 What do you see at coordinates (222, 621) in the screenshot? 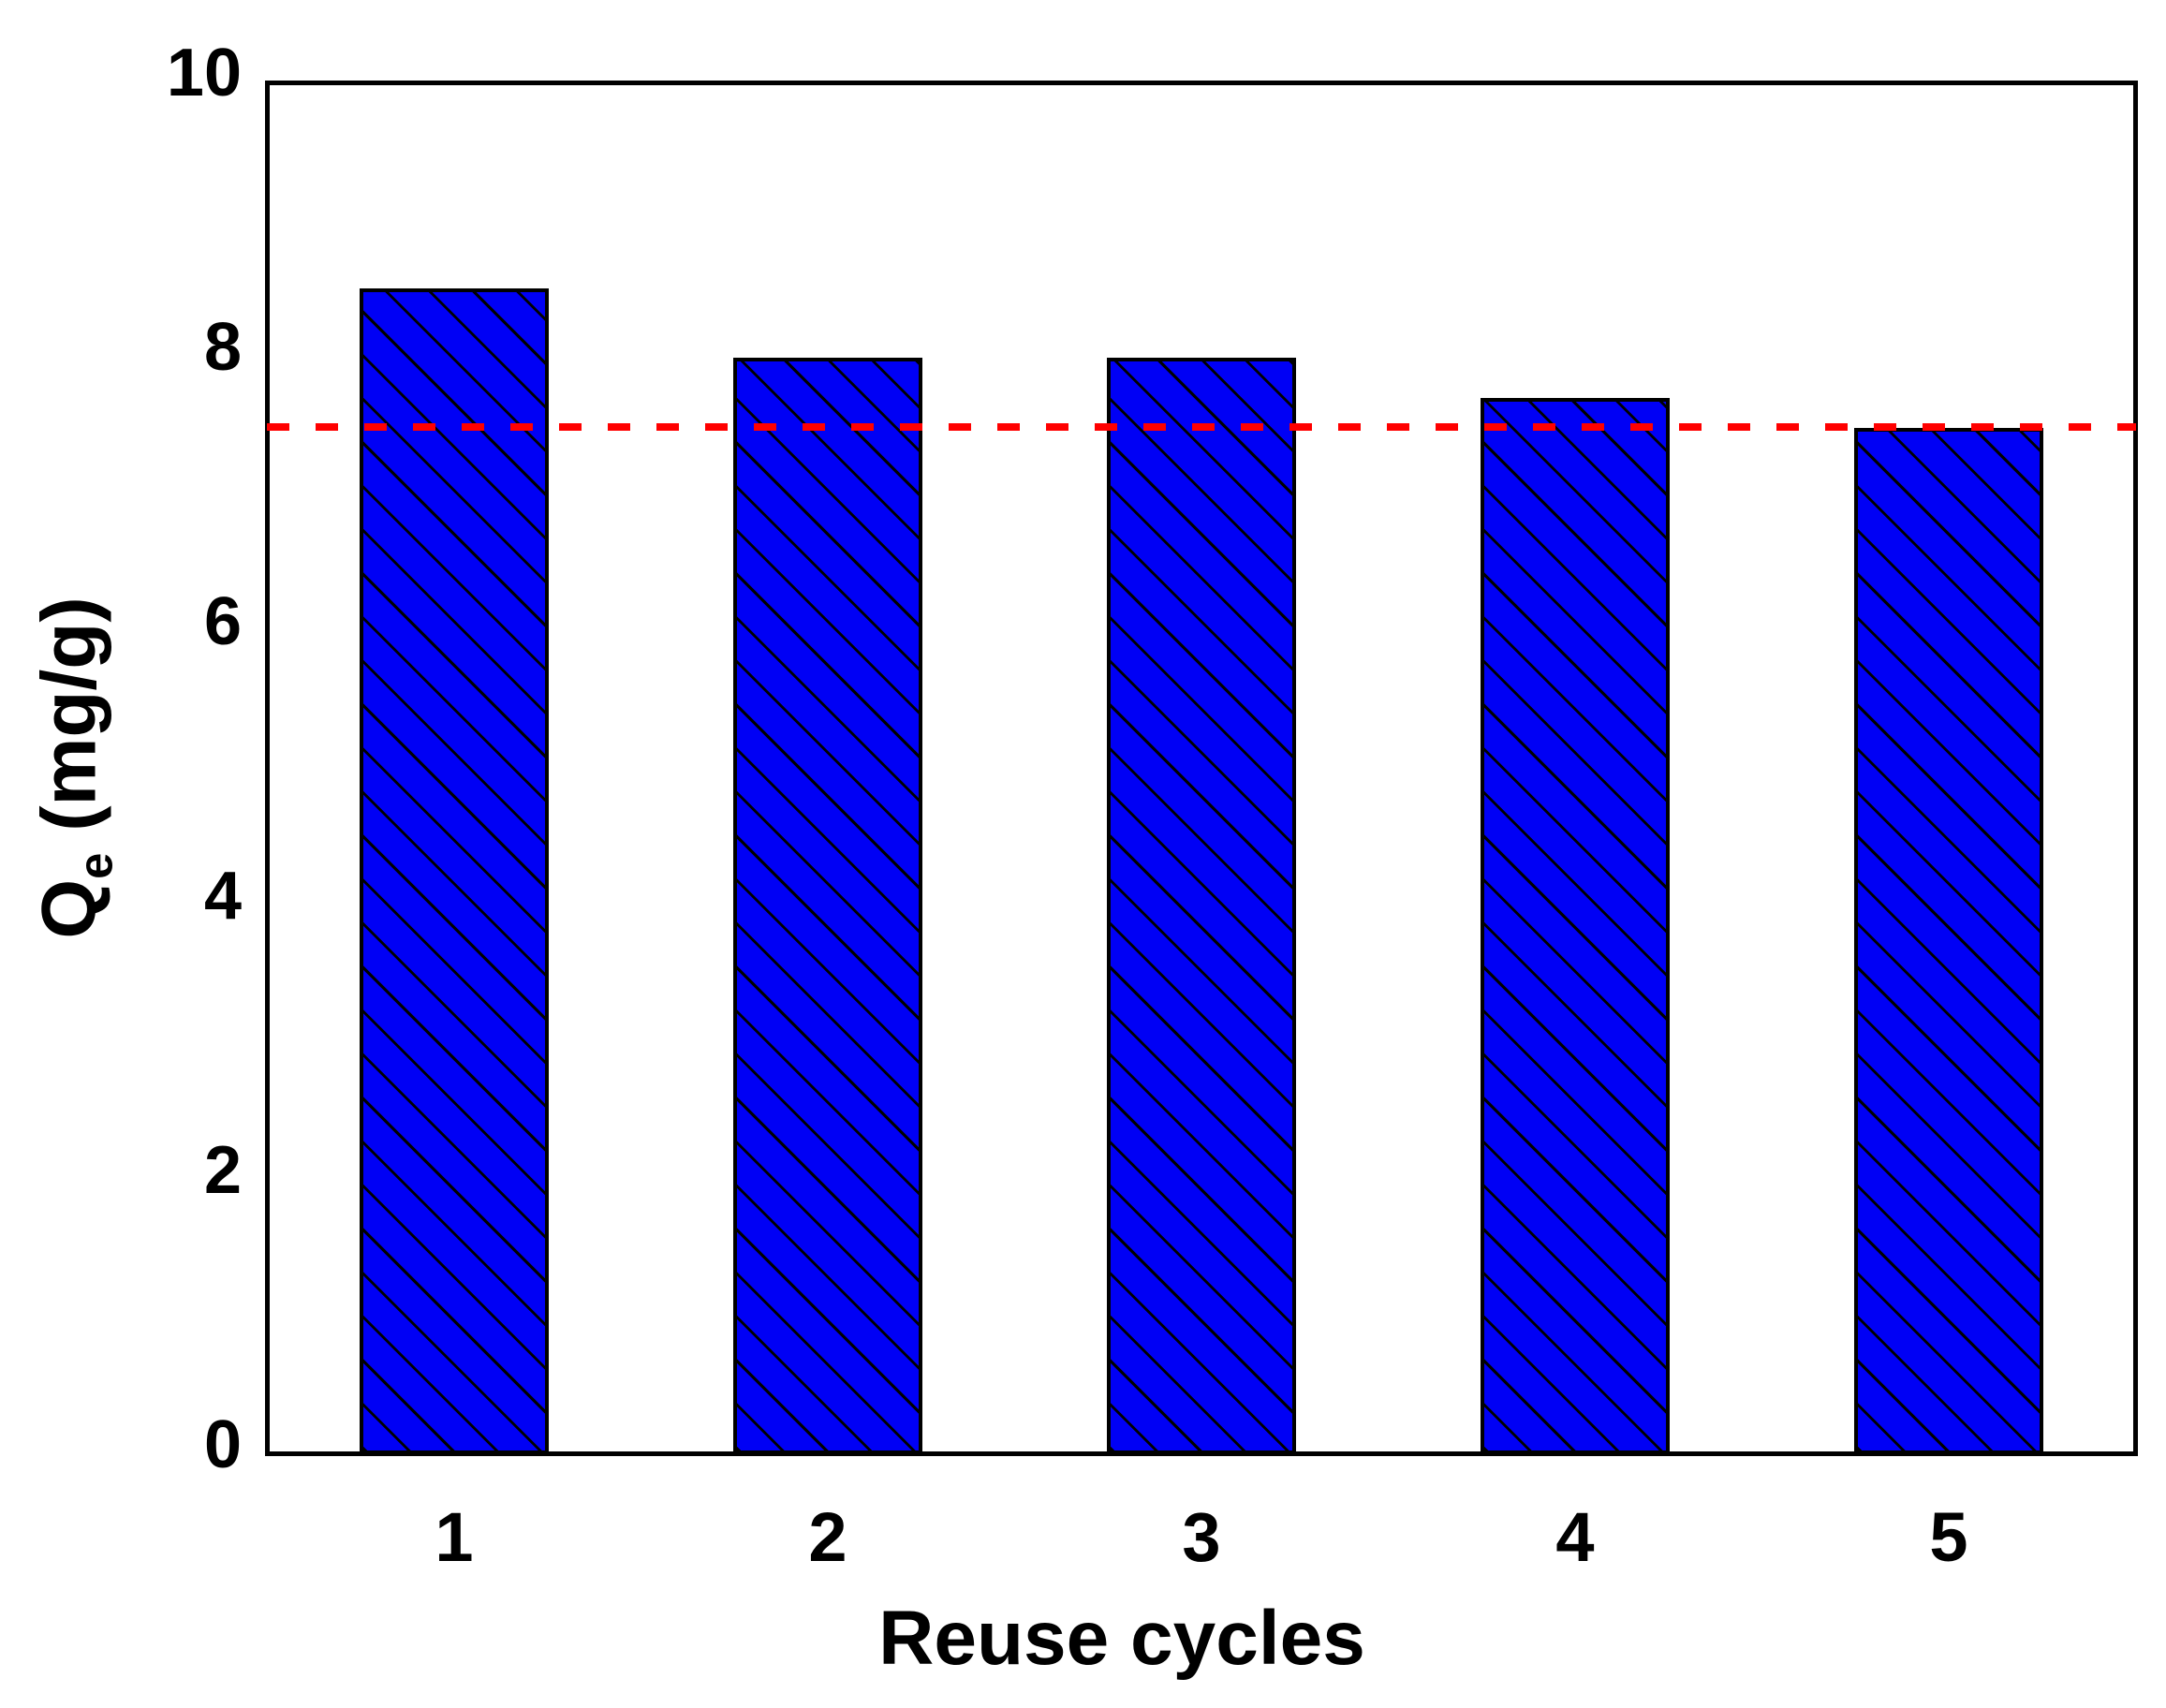
I see `y-tick-label-6: 6` at bounding box center [222, 621].